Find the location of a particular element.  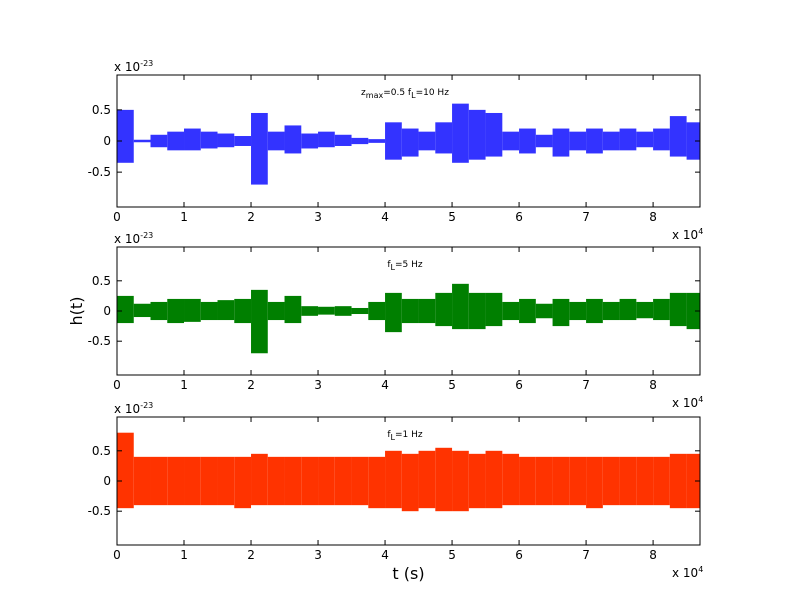

x-tick-label: 4 is located at coordinates (385, 385).